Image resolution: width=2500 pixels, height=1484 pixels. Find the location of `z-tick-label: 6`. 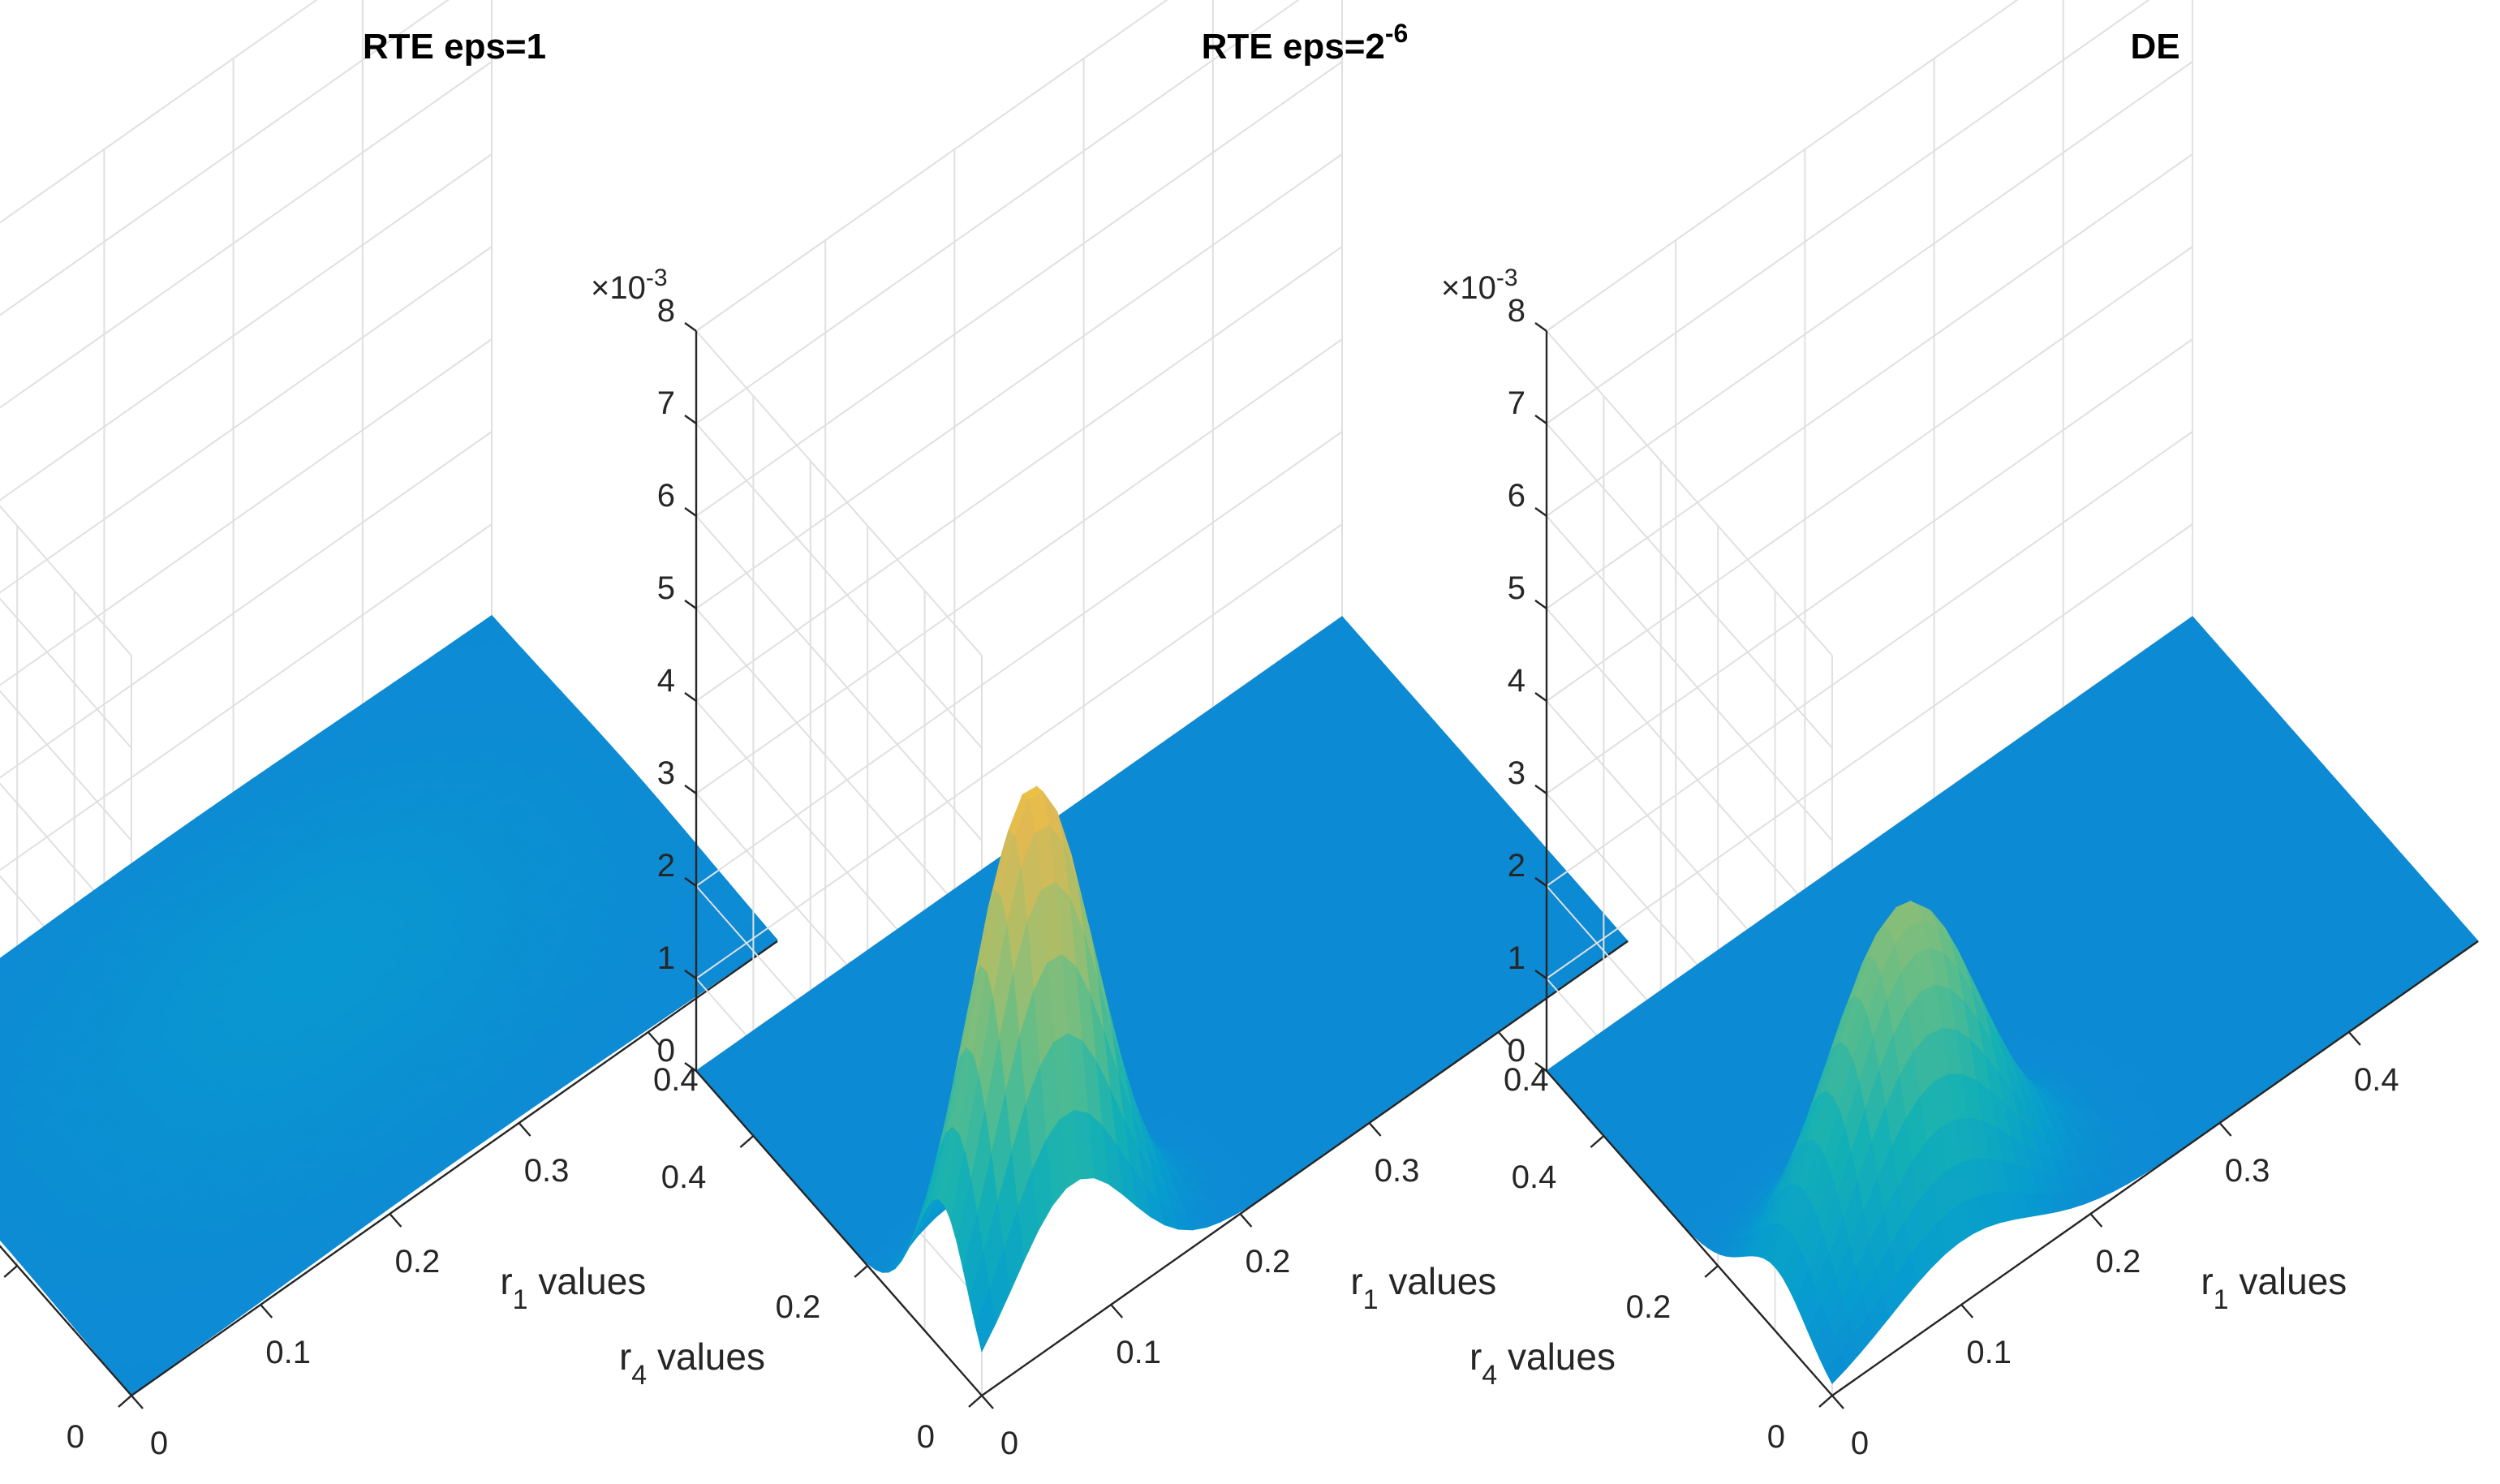

z-tick-label: 6 is located at coordinates (666, 496).